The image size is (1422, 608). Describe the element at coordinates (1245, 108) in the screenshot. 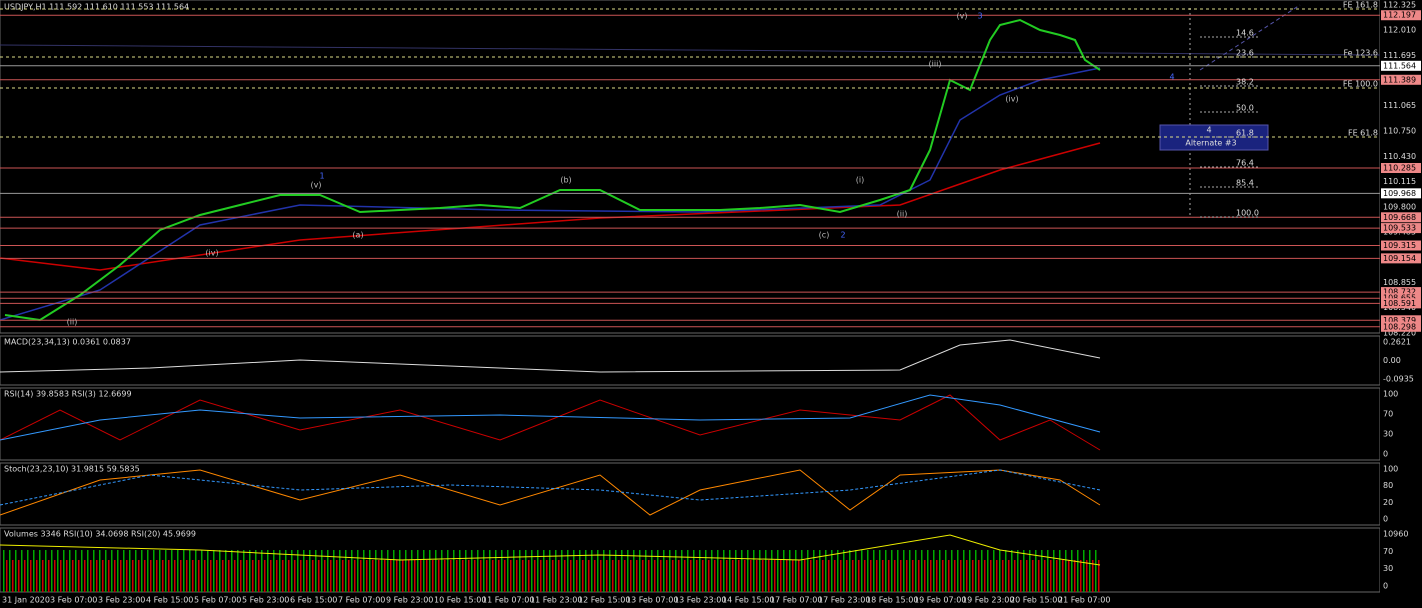

I see `fib-label: 50.0` at that location.